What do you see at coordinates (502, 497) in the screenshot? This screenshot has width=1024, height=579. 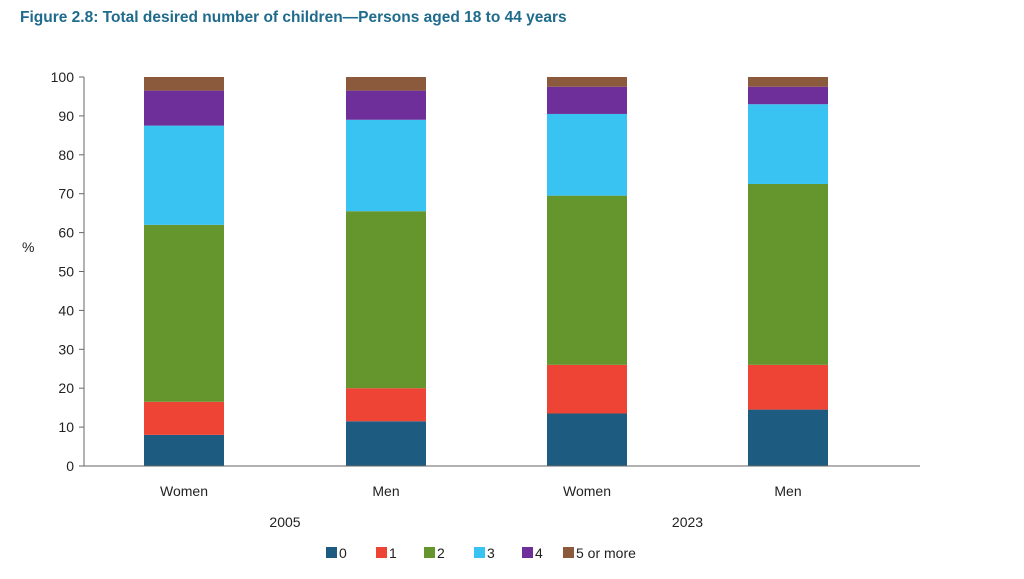 I see `x-axis: Women Men Women Men 2005 2023` at bounding box center [502, 497].